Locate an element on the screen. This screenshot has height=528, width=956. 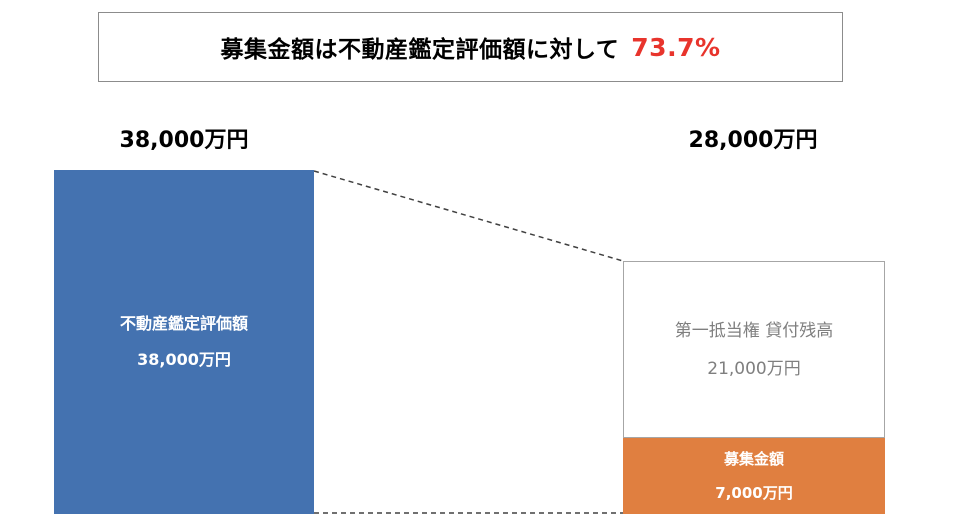
funding-amount-bar: 募集金額 7,000万円 is located at coordinates (754, 476).